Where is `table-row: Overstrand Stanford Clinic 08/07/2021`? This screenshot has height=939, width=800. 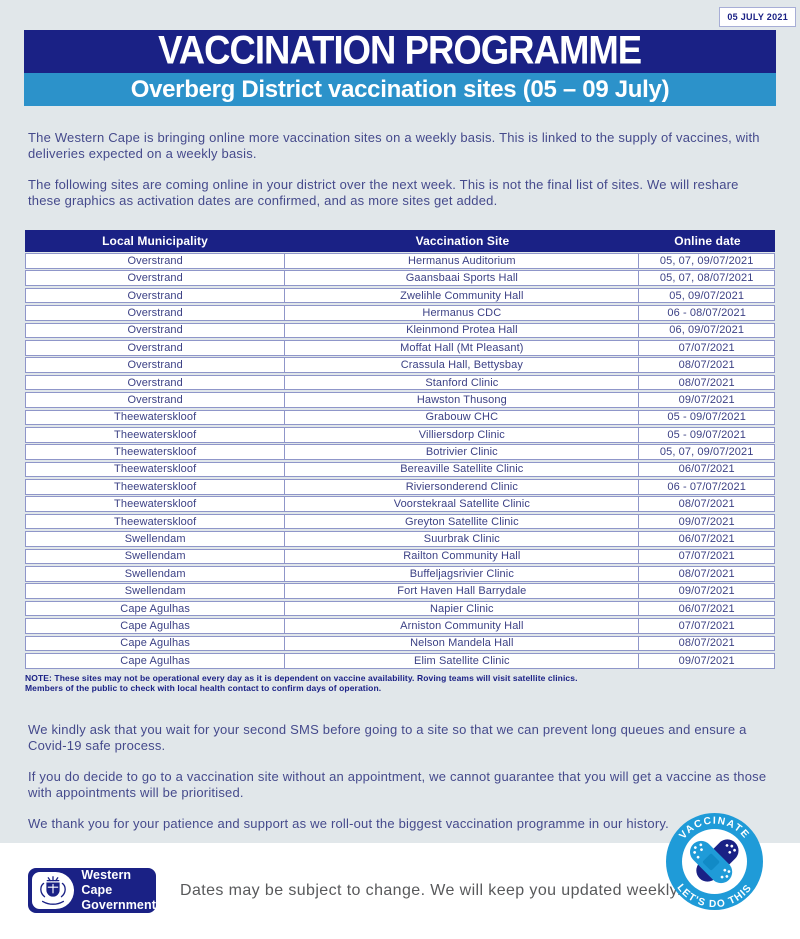
table-row: Overstrand Stanford Clinic 08/07/2021 is located at coordinates (400, 382).